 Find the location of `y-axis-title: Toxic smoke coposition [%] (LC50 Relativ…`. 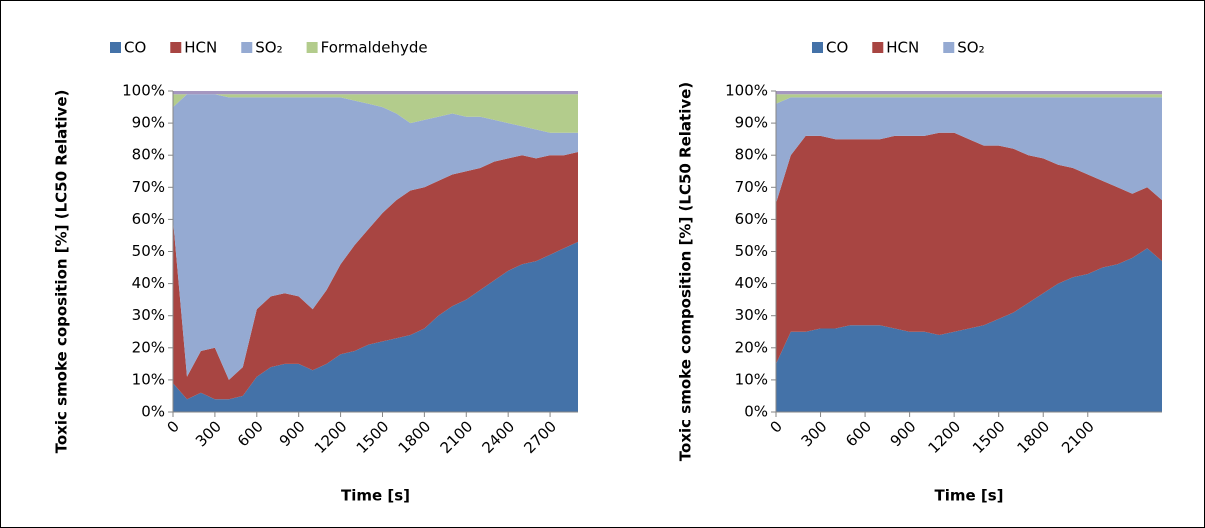

y-axis-title: Toxic smoke coposition [%] (LC50 Relativ… is located at coordinates (62, 272).